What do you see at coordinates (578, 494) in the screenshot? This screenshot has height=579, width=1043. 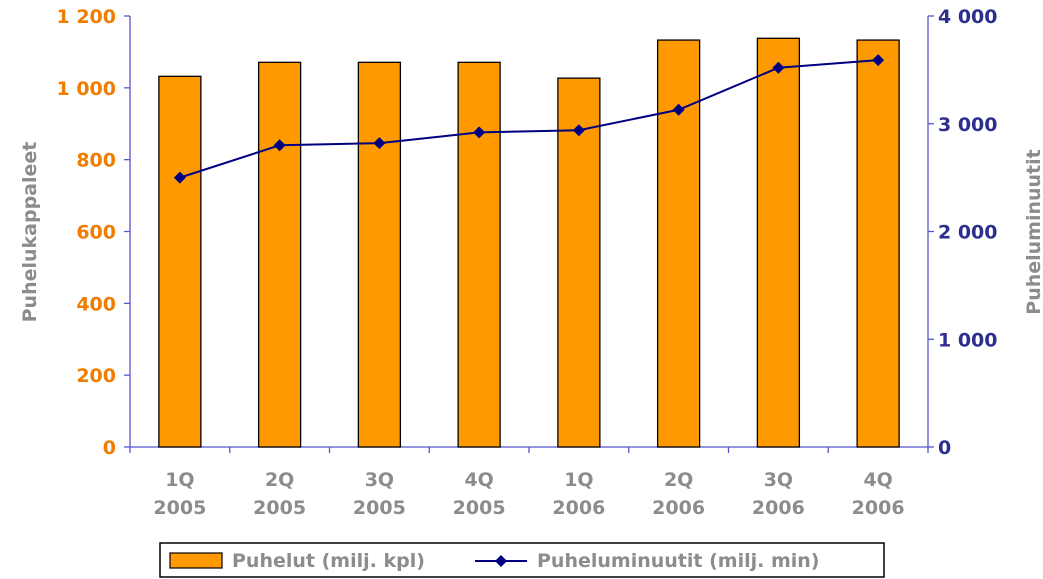 I see `x-tick-label-4: 1Q 2006` at bounding box center [578, 494].